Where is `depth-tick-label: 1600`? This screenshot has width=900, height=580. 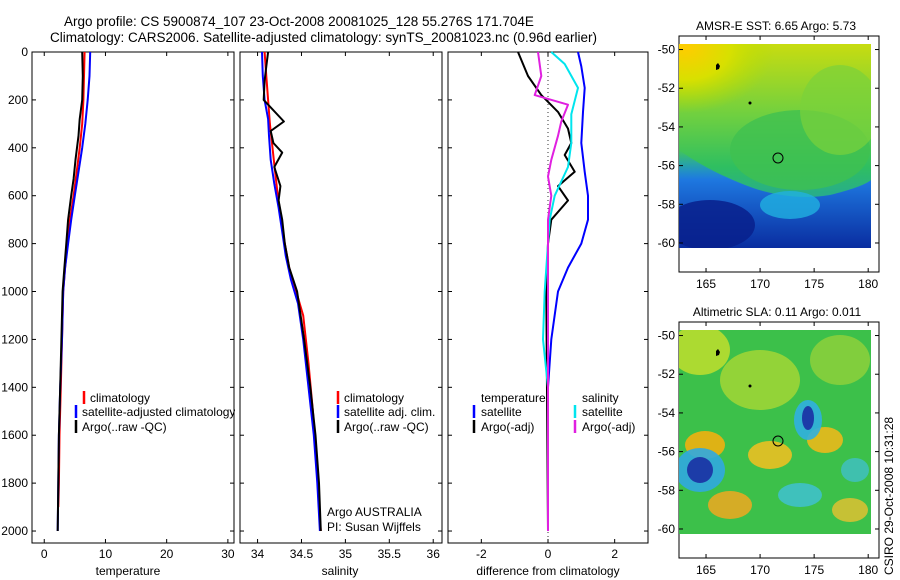
depth-tick-label: 1600 is located at coordinates (14, 435).